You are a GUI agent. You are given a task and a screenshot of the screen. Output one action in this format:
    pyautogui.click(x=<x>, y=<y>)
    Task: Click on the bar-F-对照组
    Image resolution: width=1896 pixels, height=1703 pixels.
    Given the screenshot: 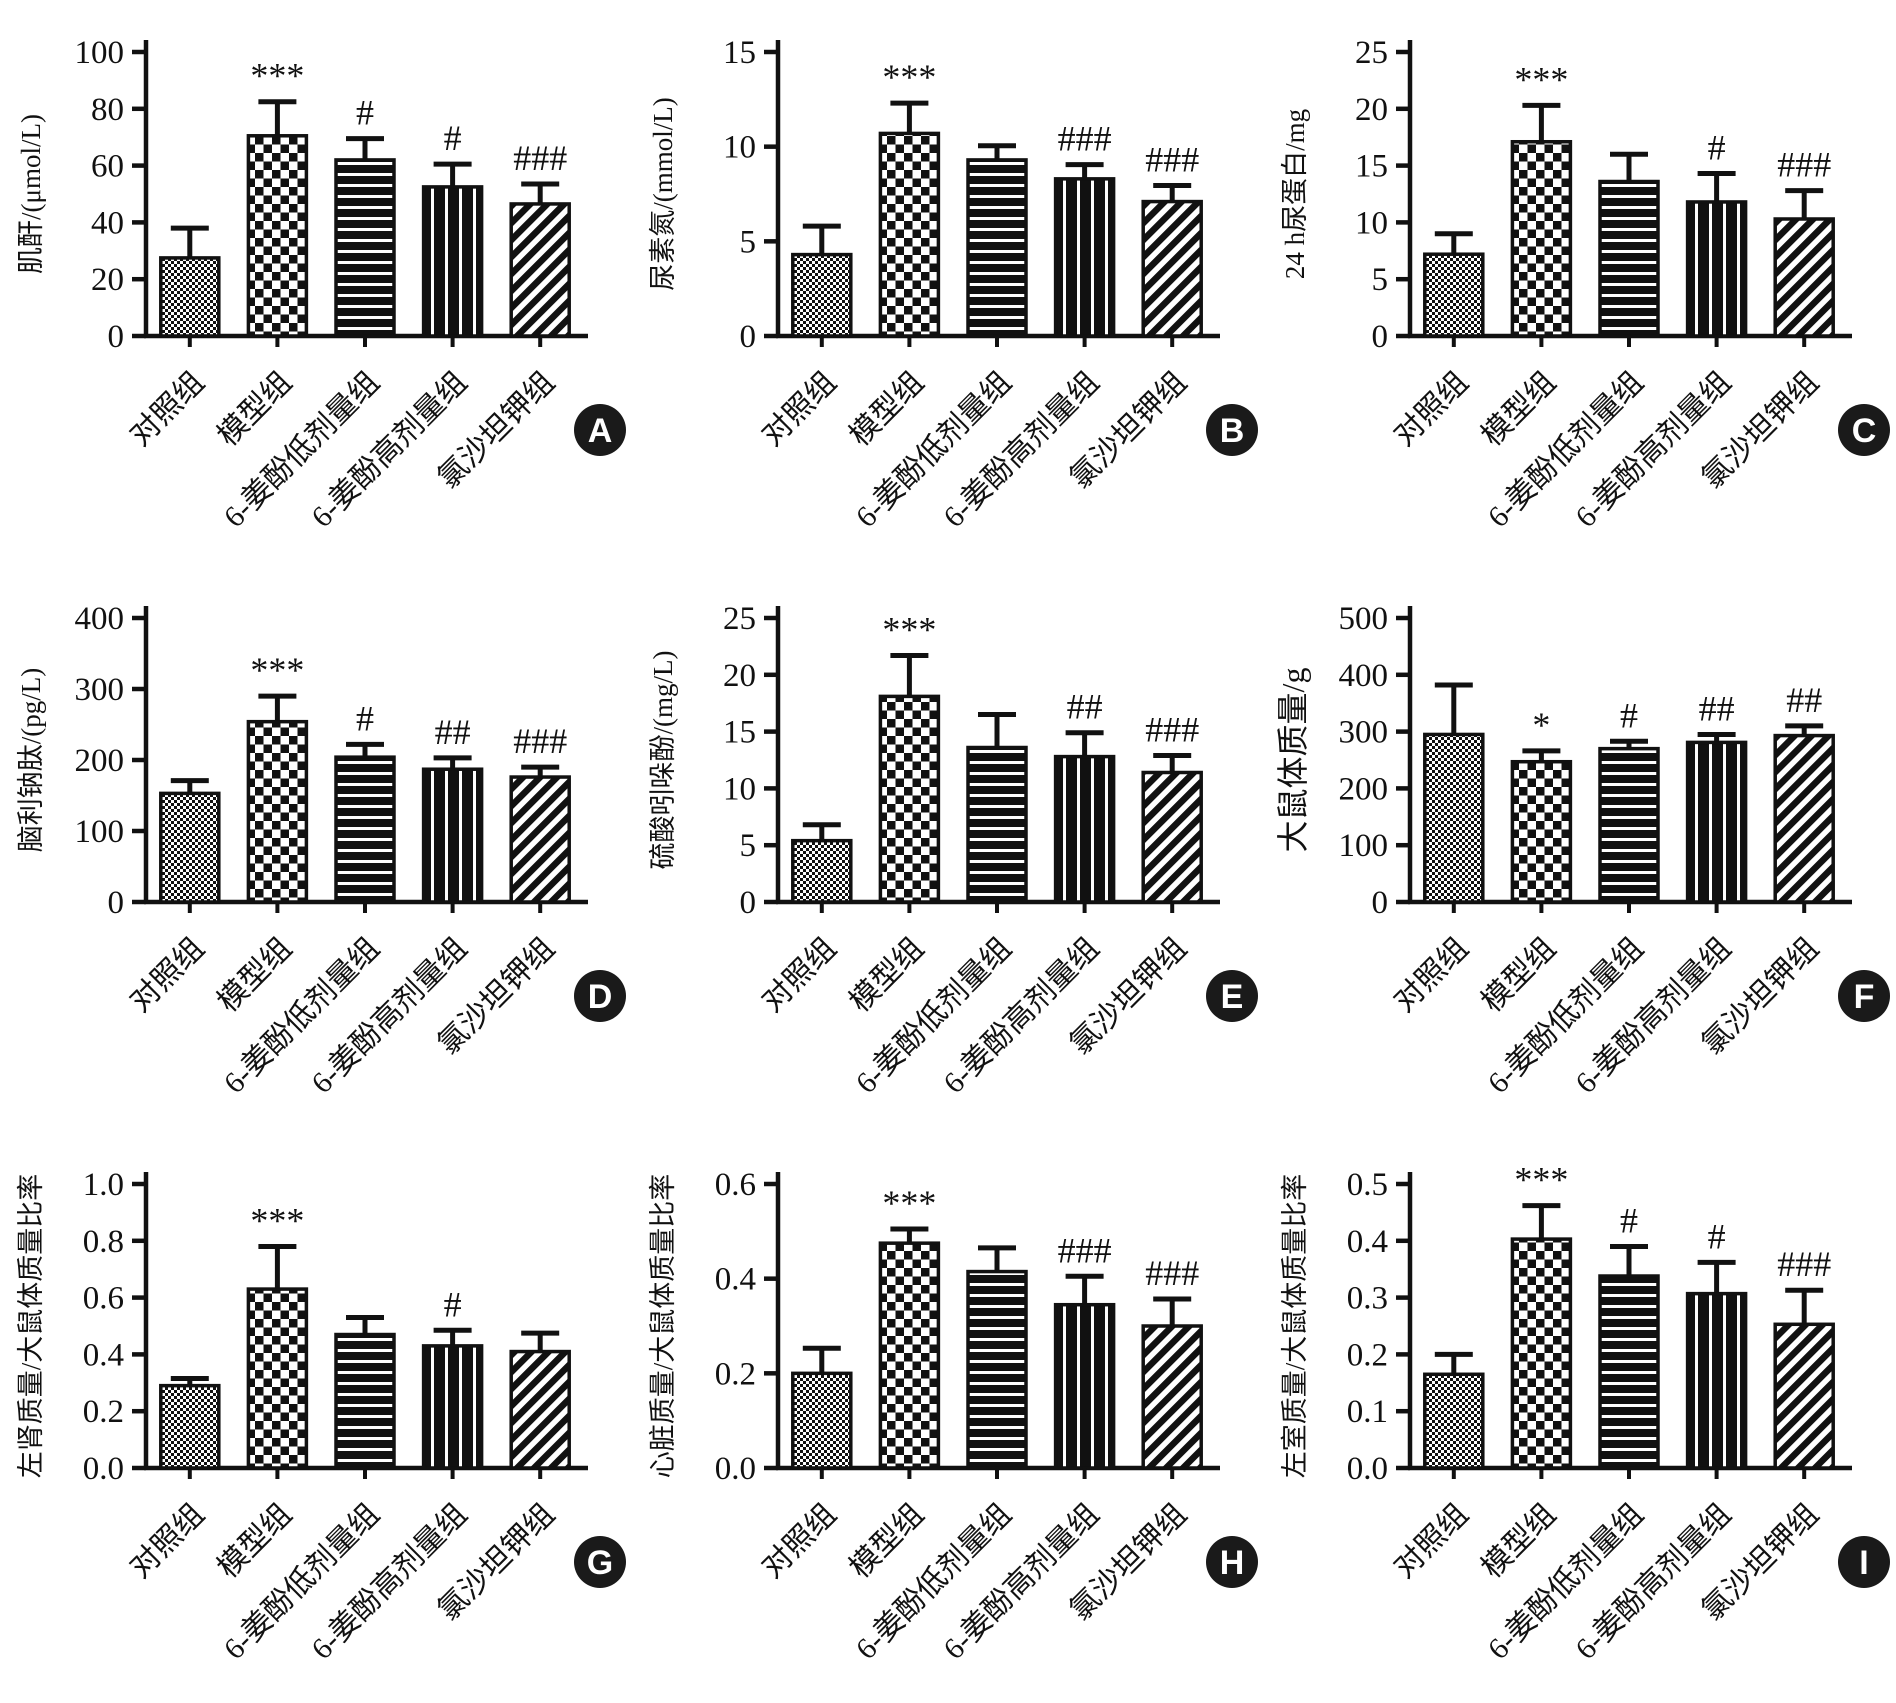 What is the action you would take?
    pyautogui.click(x=1454, y=818)
    